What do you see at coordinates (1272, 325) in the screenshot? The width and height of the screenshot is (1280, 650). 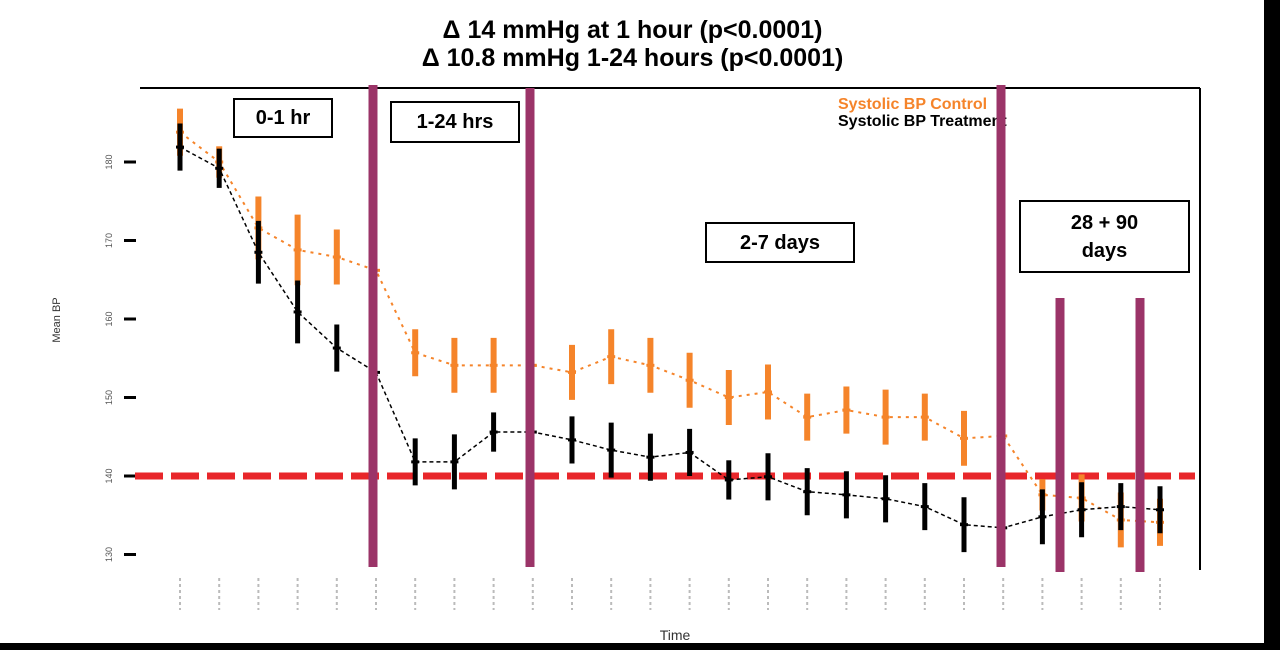 I see `right-border` at bounding box center [1272, 325].